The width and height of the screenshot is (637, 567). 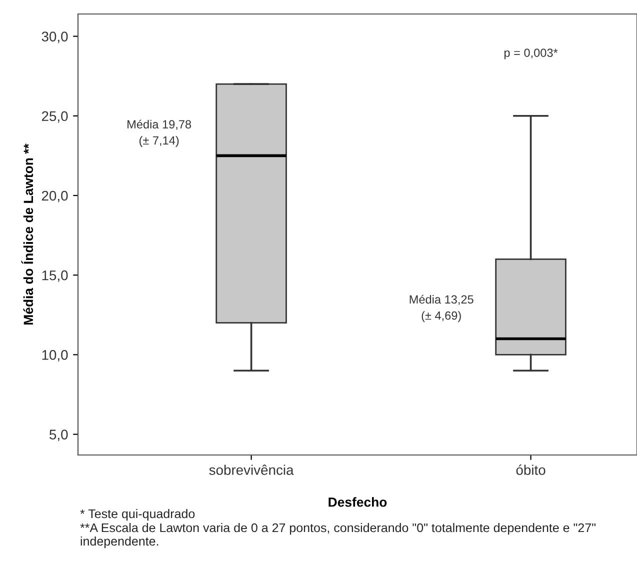 I want to click on y-tick-label: 10,0, so click(x=55, y=356).